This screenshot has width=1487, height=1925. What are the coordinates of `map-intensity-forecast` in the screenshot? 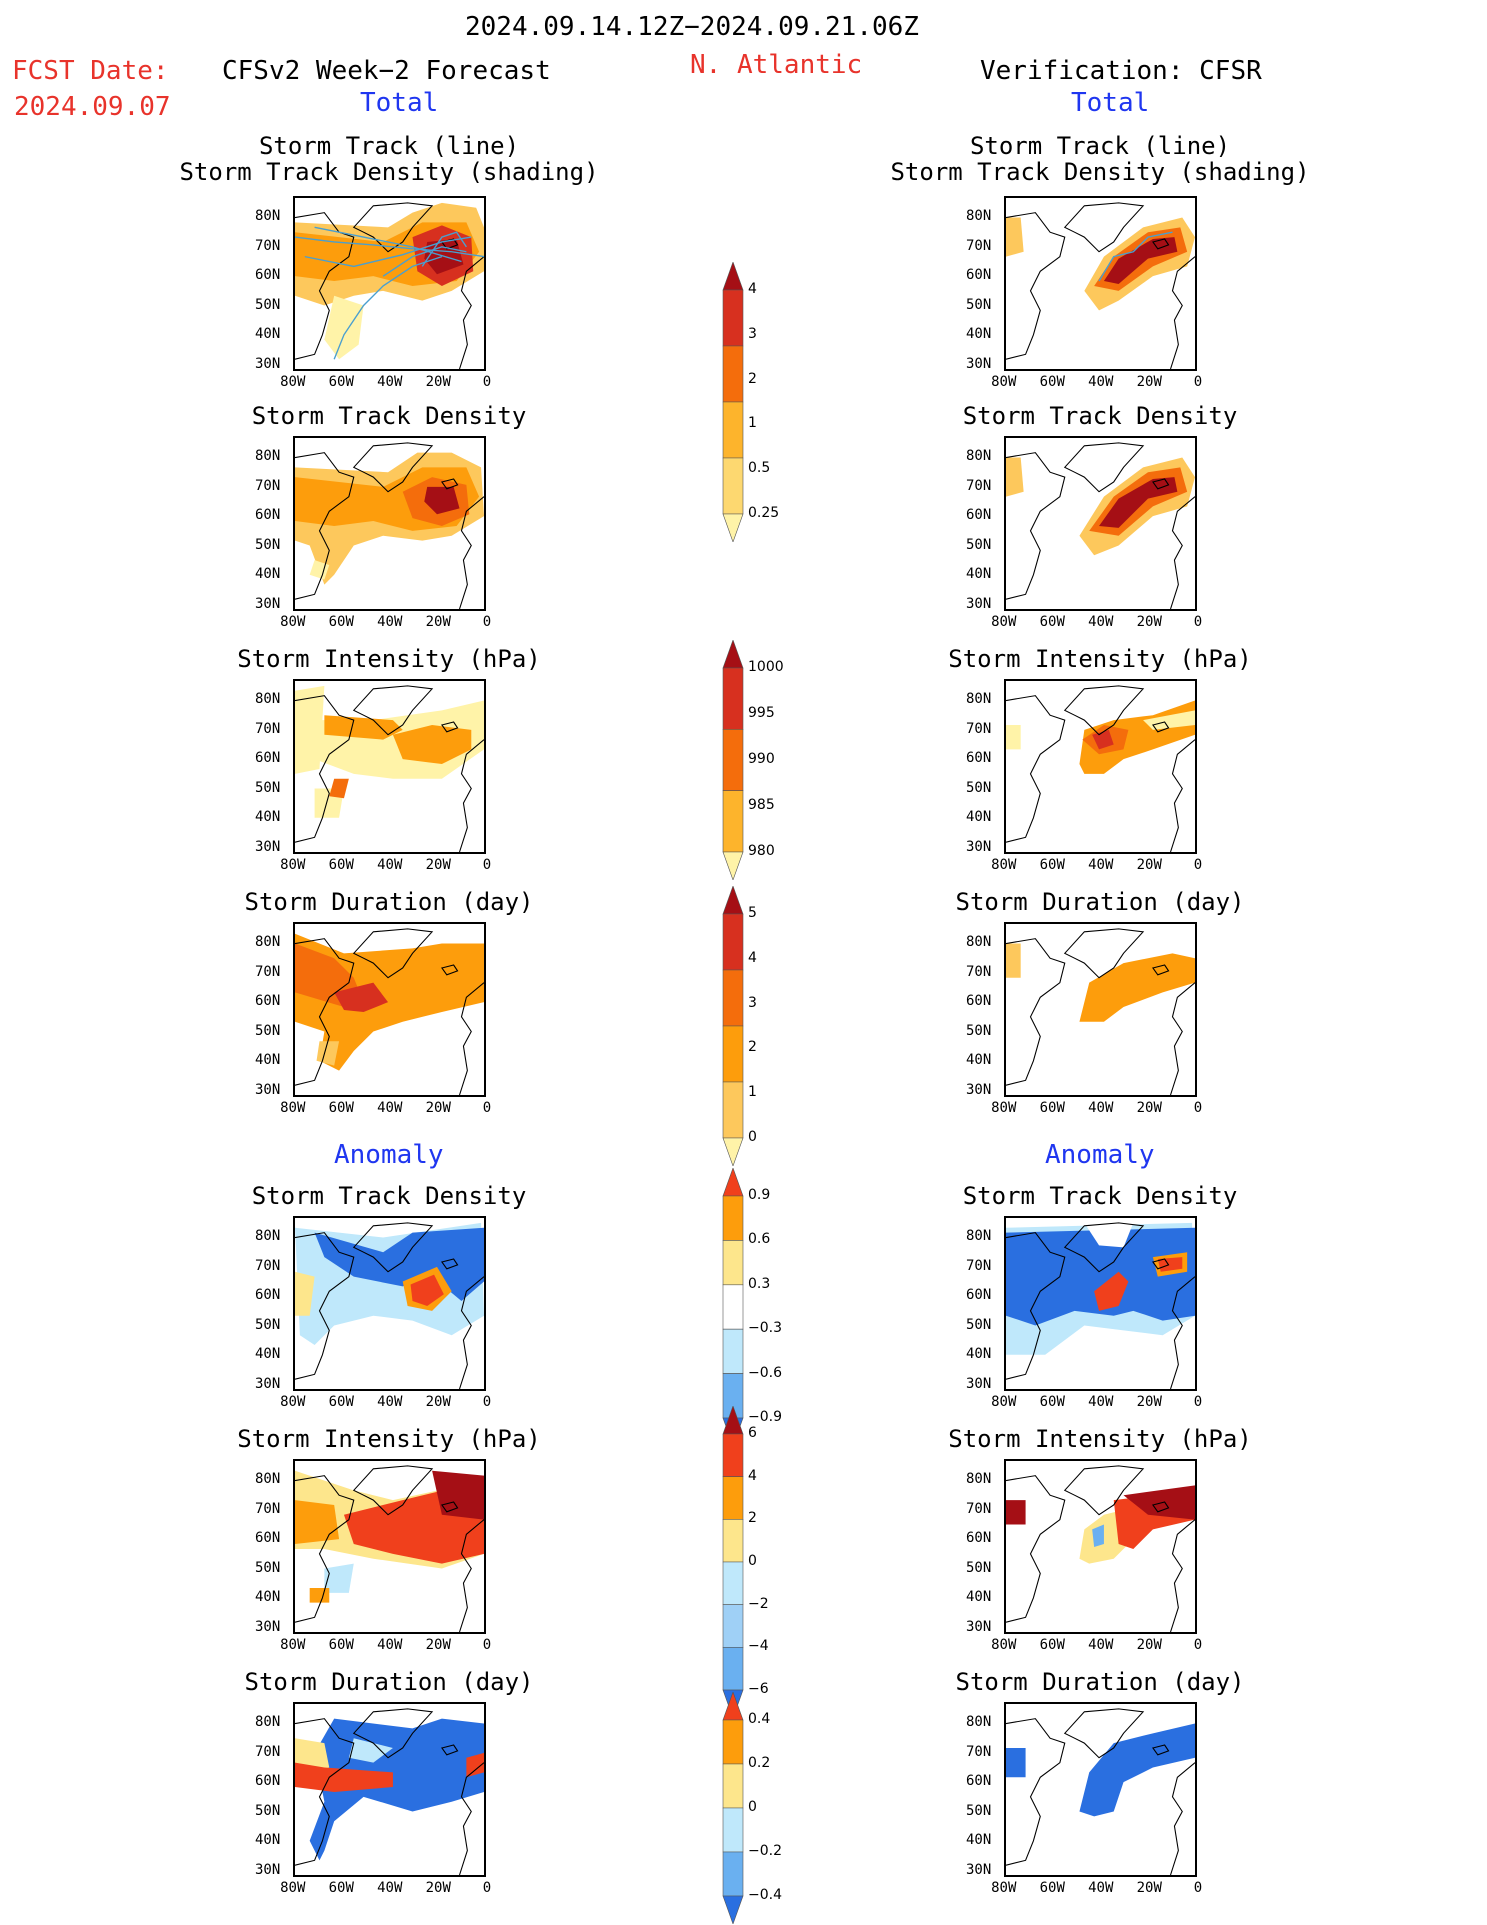 It's located at (389, 766).